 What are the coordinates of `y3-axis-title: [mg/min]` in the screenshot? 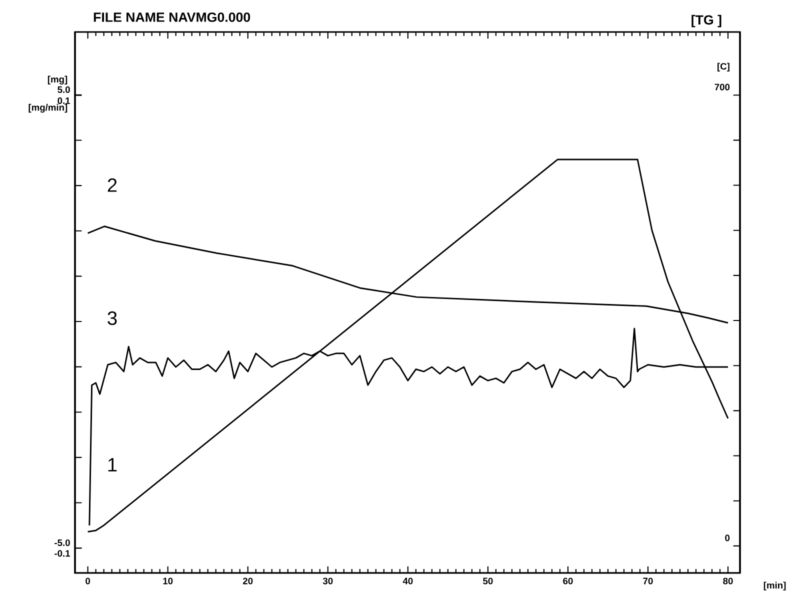 It's located at (48, 108).